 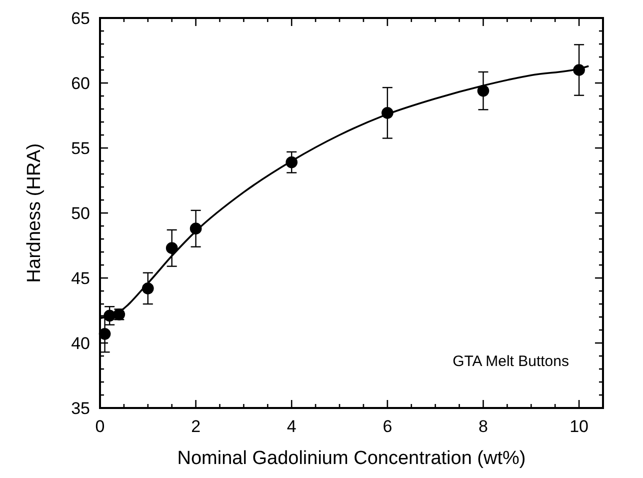 What do you see at coordinates (510, 361) in the screenshot?
I see `annotation: GTA Melt Buttons` at bounding box center [510, 361].